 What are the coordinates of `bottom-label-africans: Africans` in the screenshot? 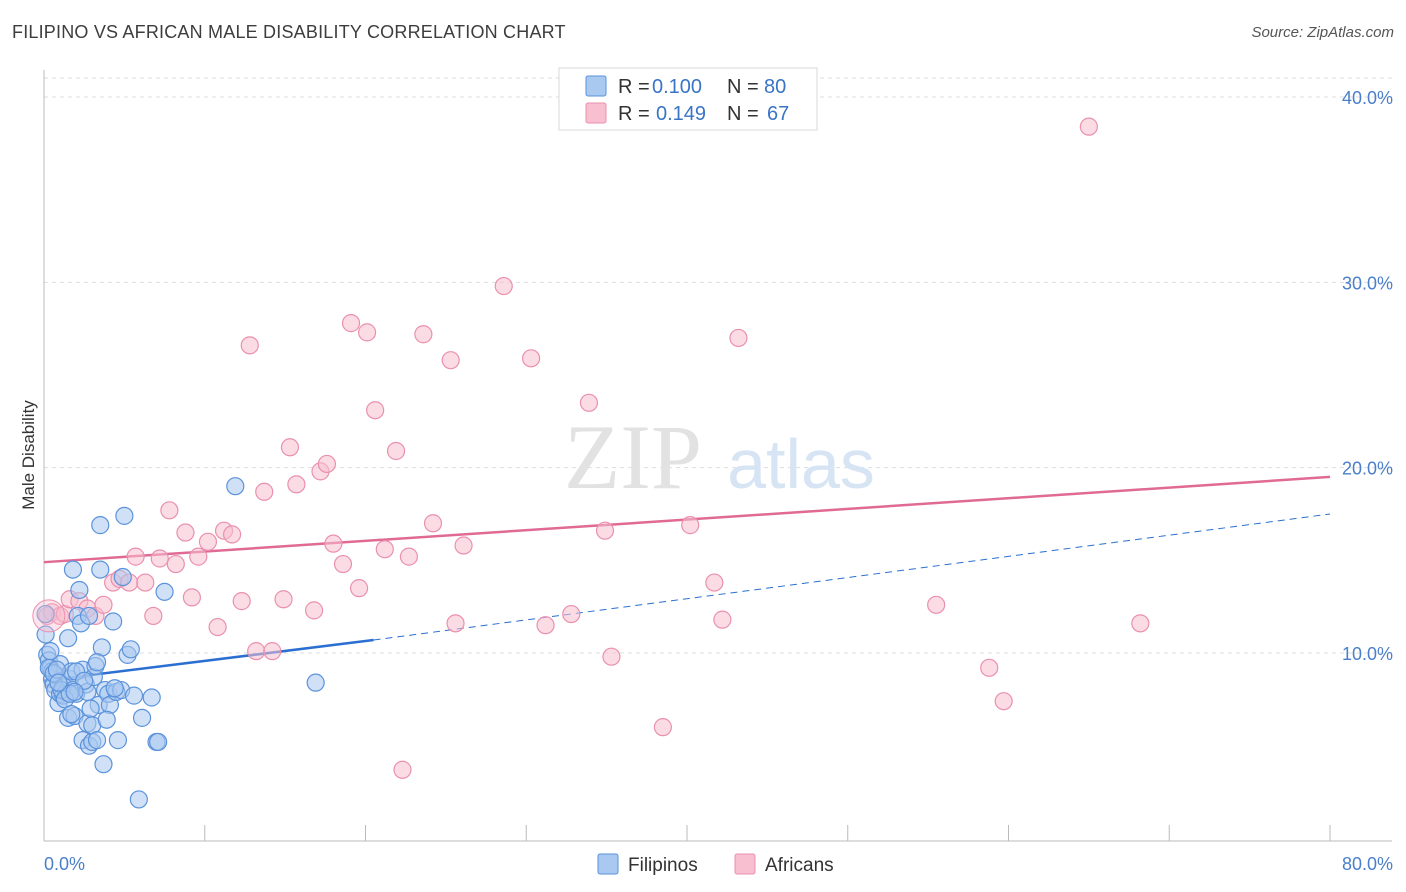 It's located at (799, 865).